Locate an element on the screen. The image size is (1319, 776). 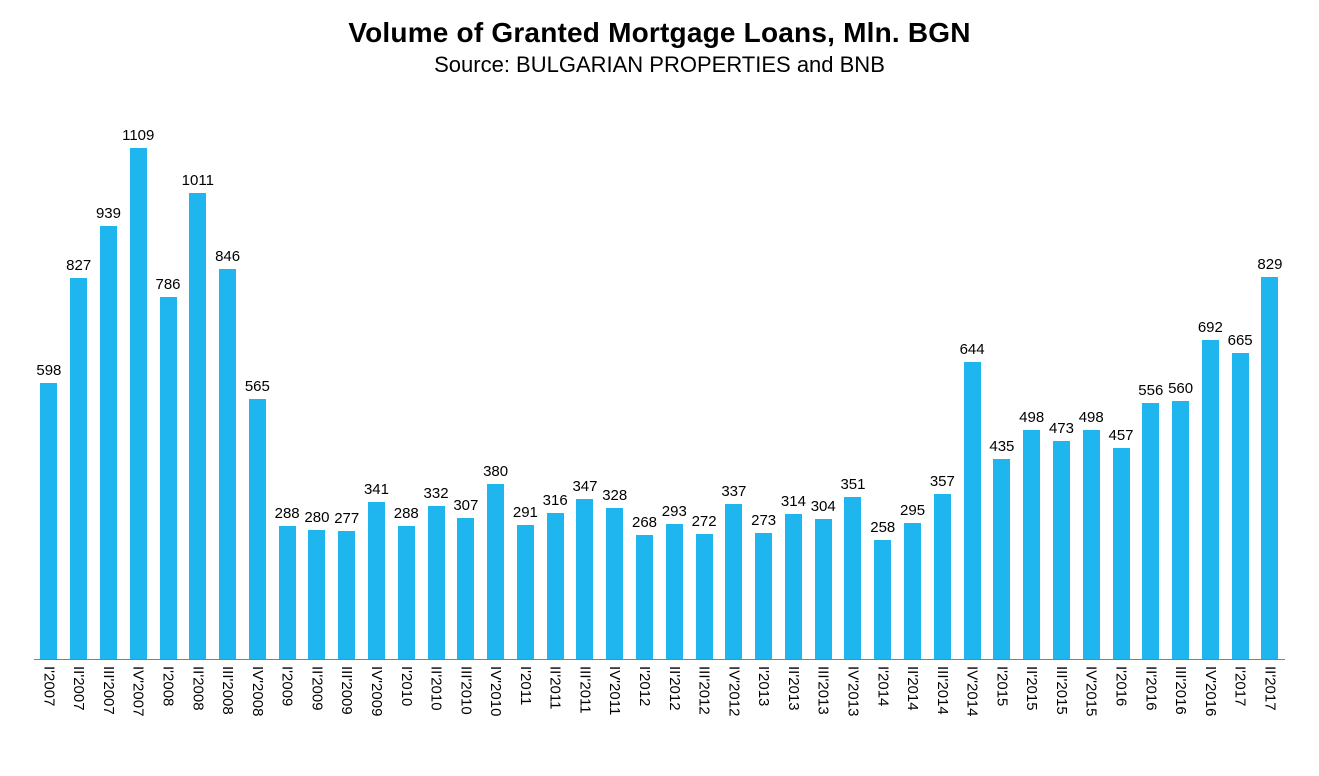
x-tick: II'2017 is located at coordinates (1270, 706).